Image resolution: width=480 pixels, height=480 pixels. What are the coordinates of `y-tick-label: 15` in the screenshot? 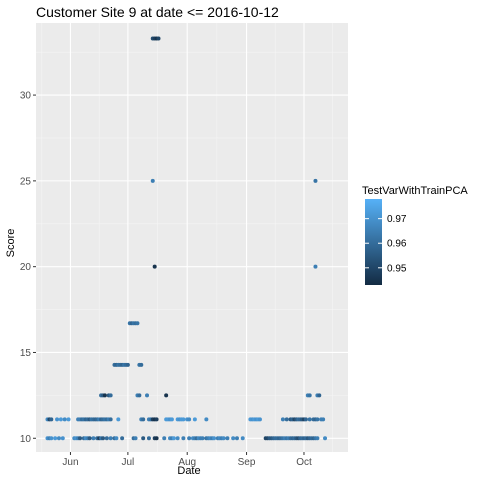 It's located at (26, 353).